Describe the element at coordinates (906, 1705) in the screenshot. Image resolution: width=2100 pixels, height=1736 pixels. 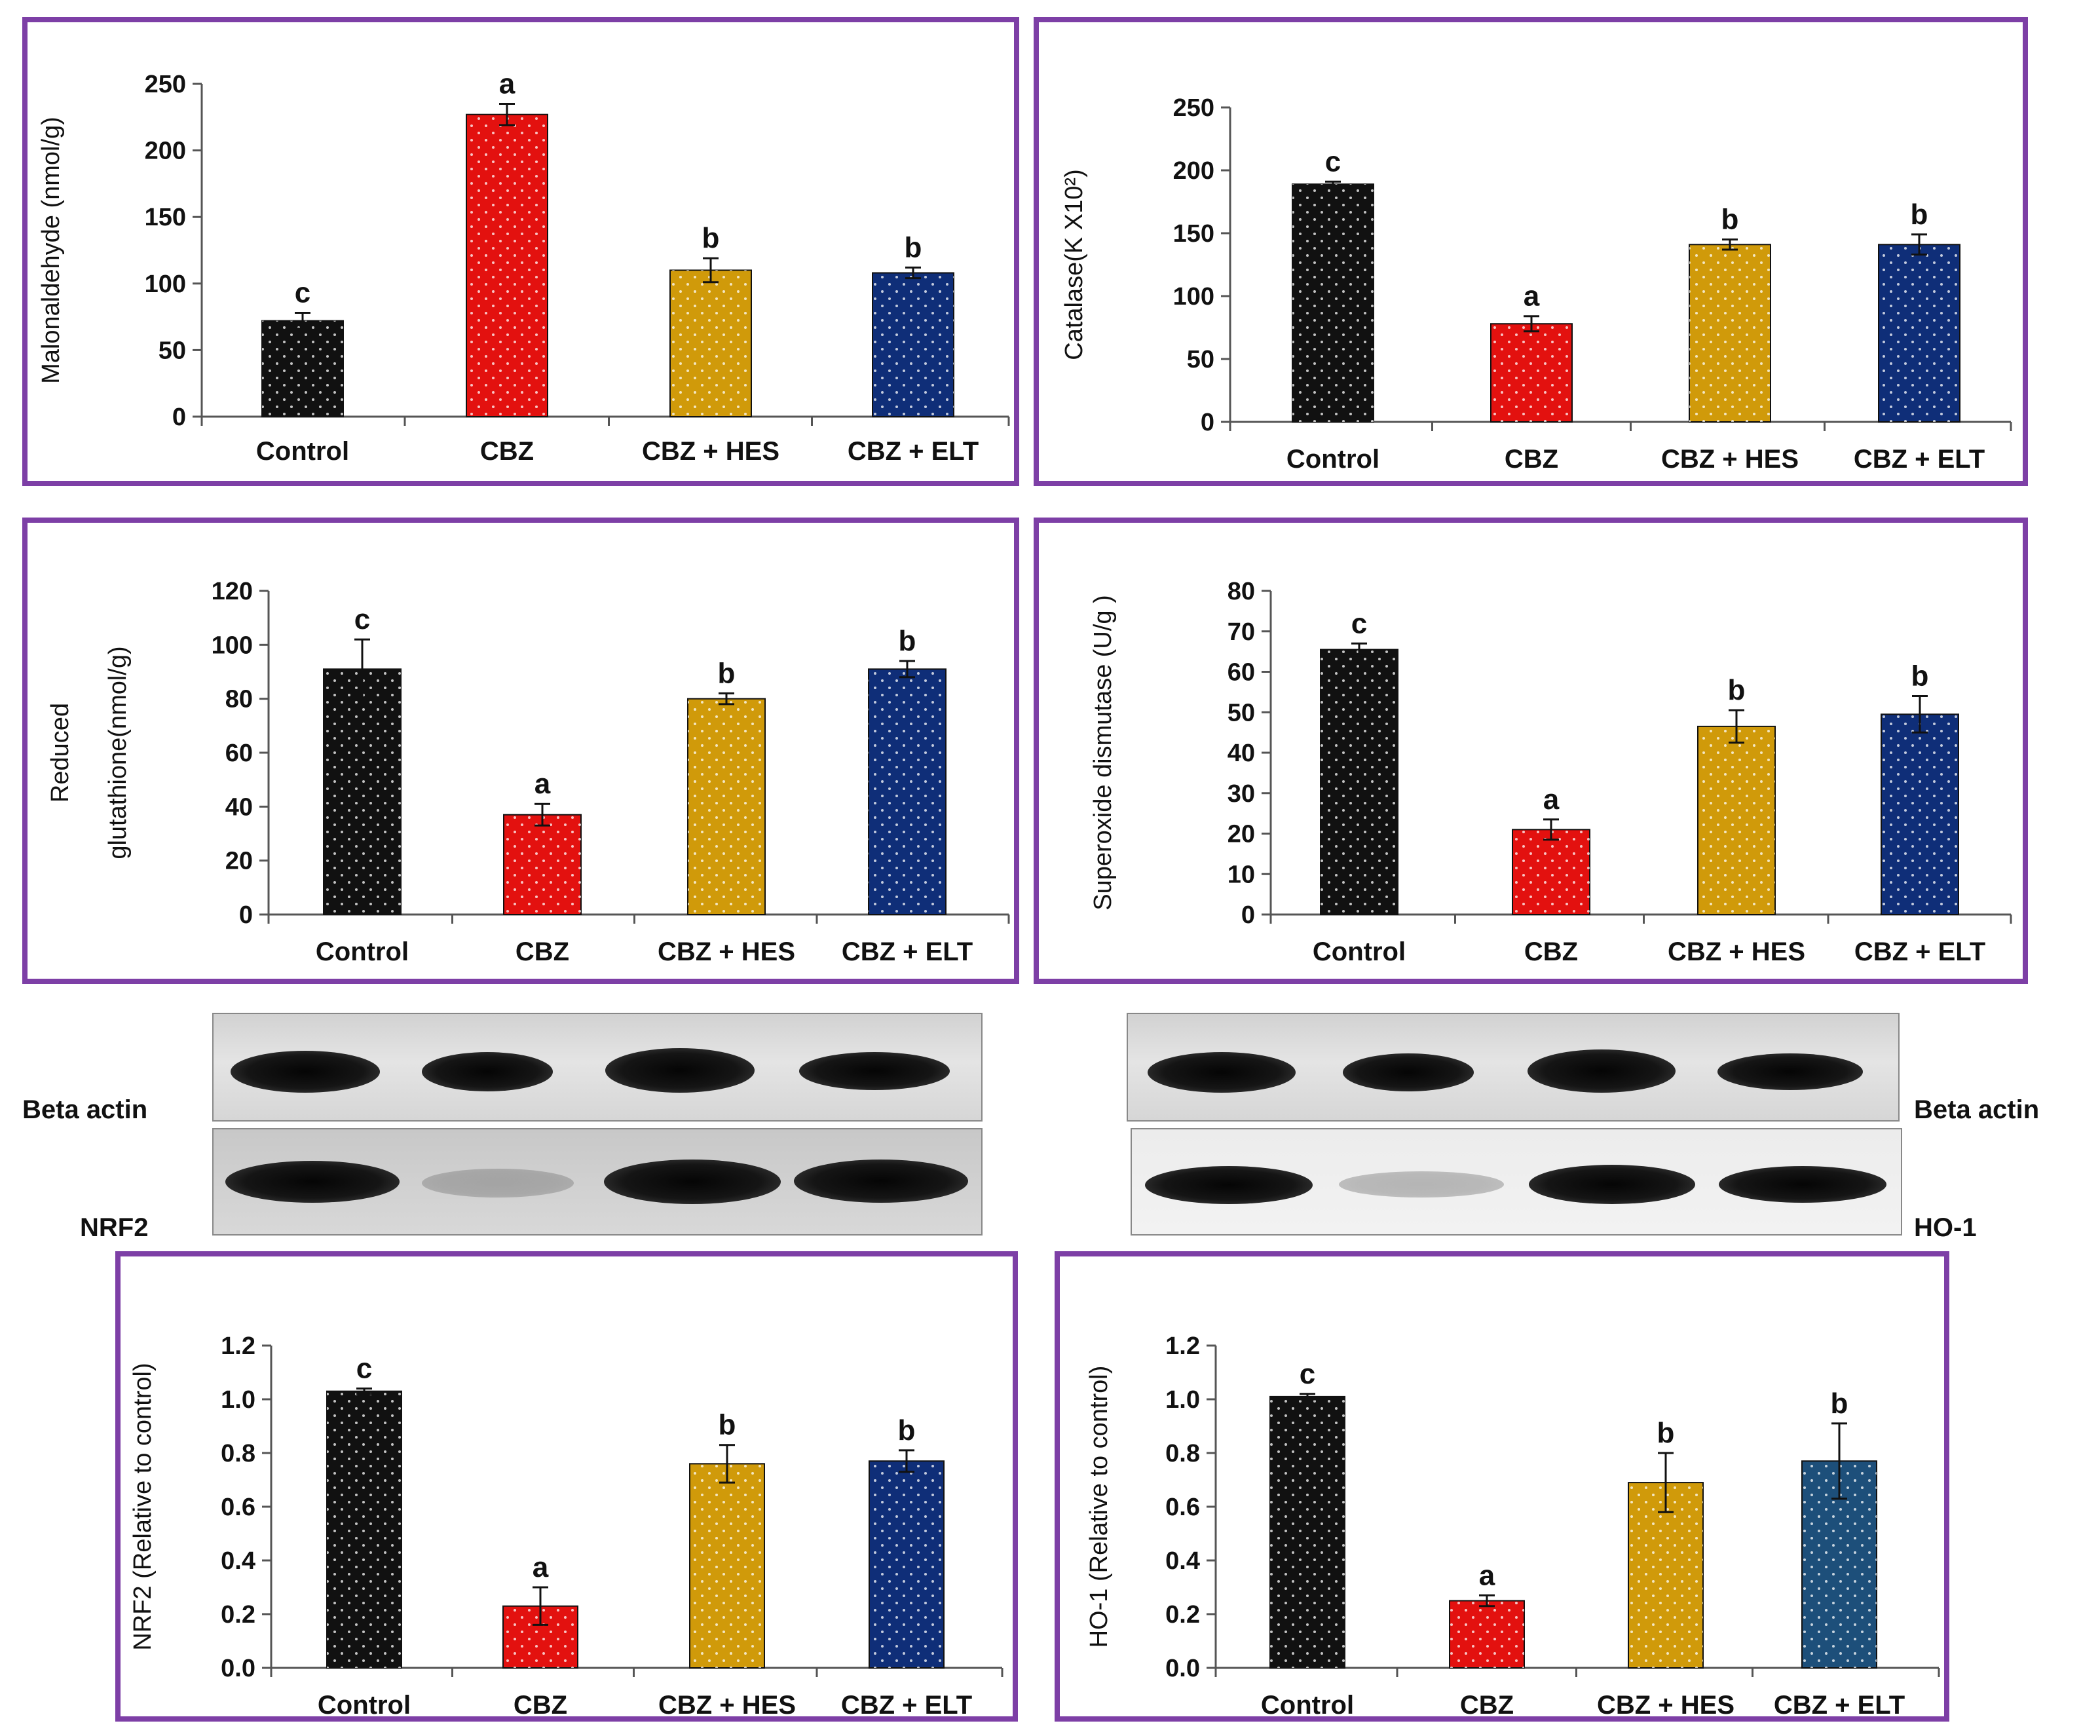
I see `nrf2-category-label-3: CBZ + ELT` at that location.